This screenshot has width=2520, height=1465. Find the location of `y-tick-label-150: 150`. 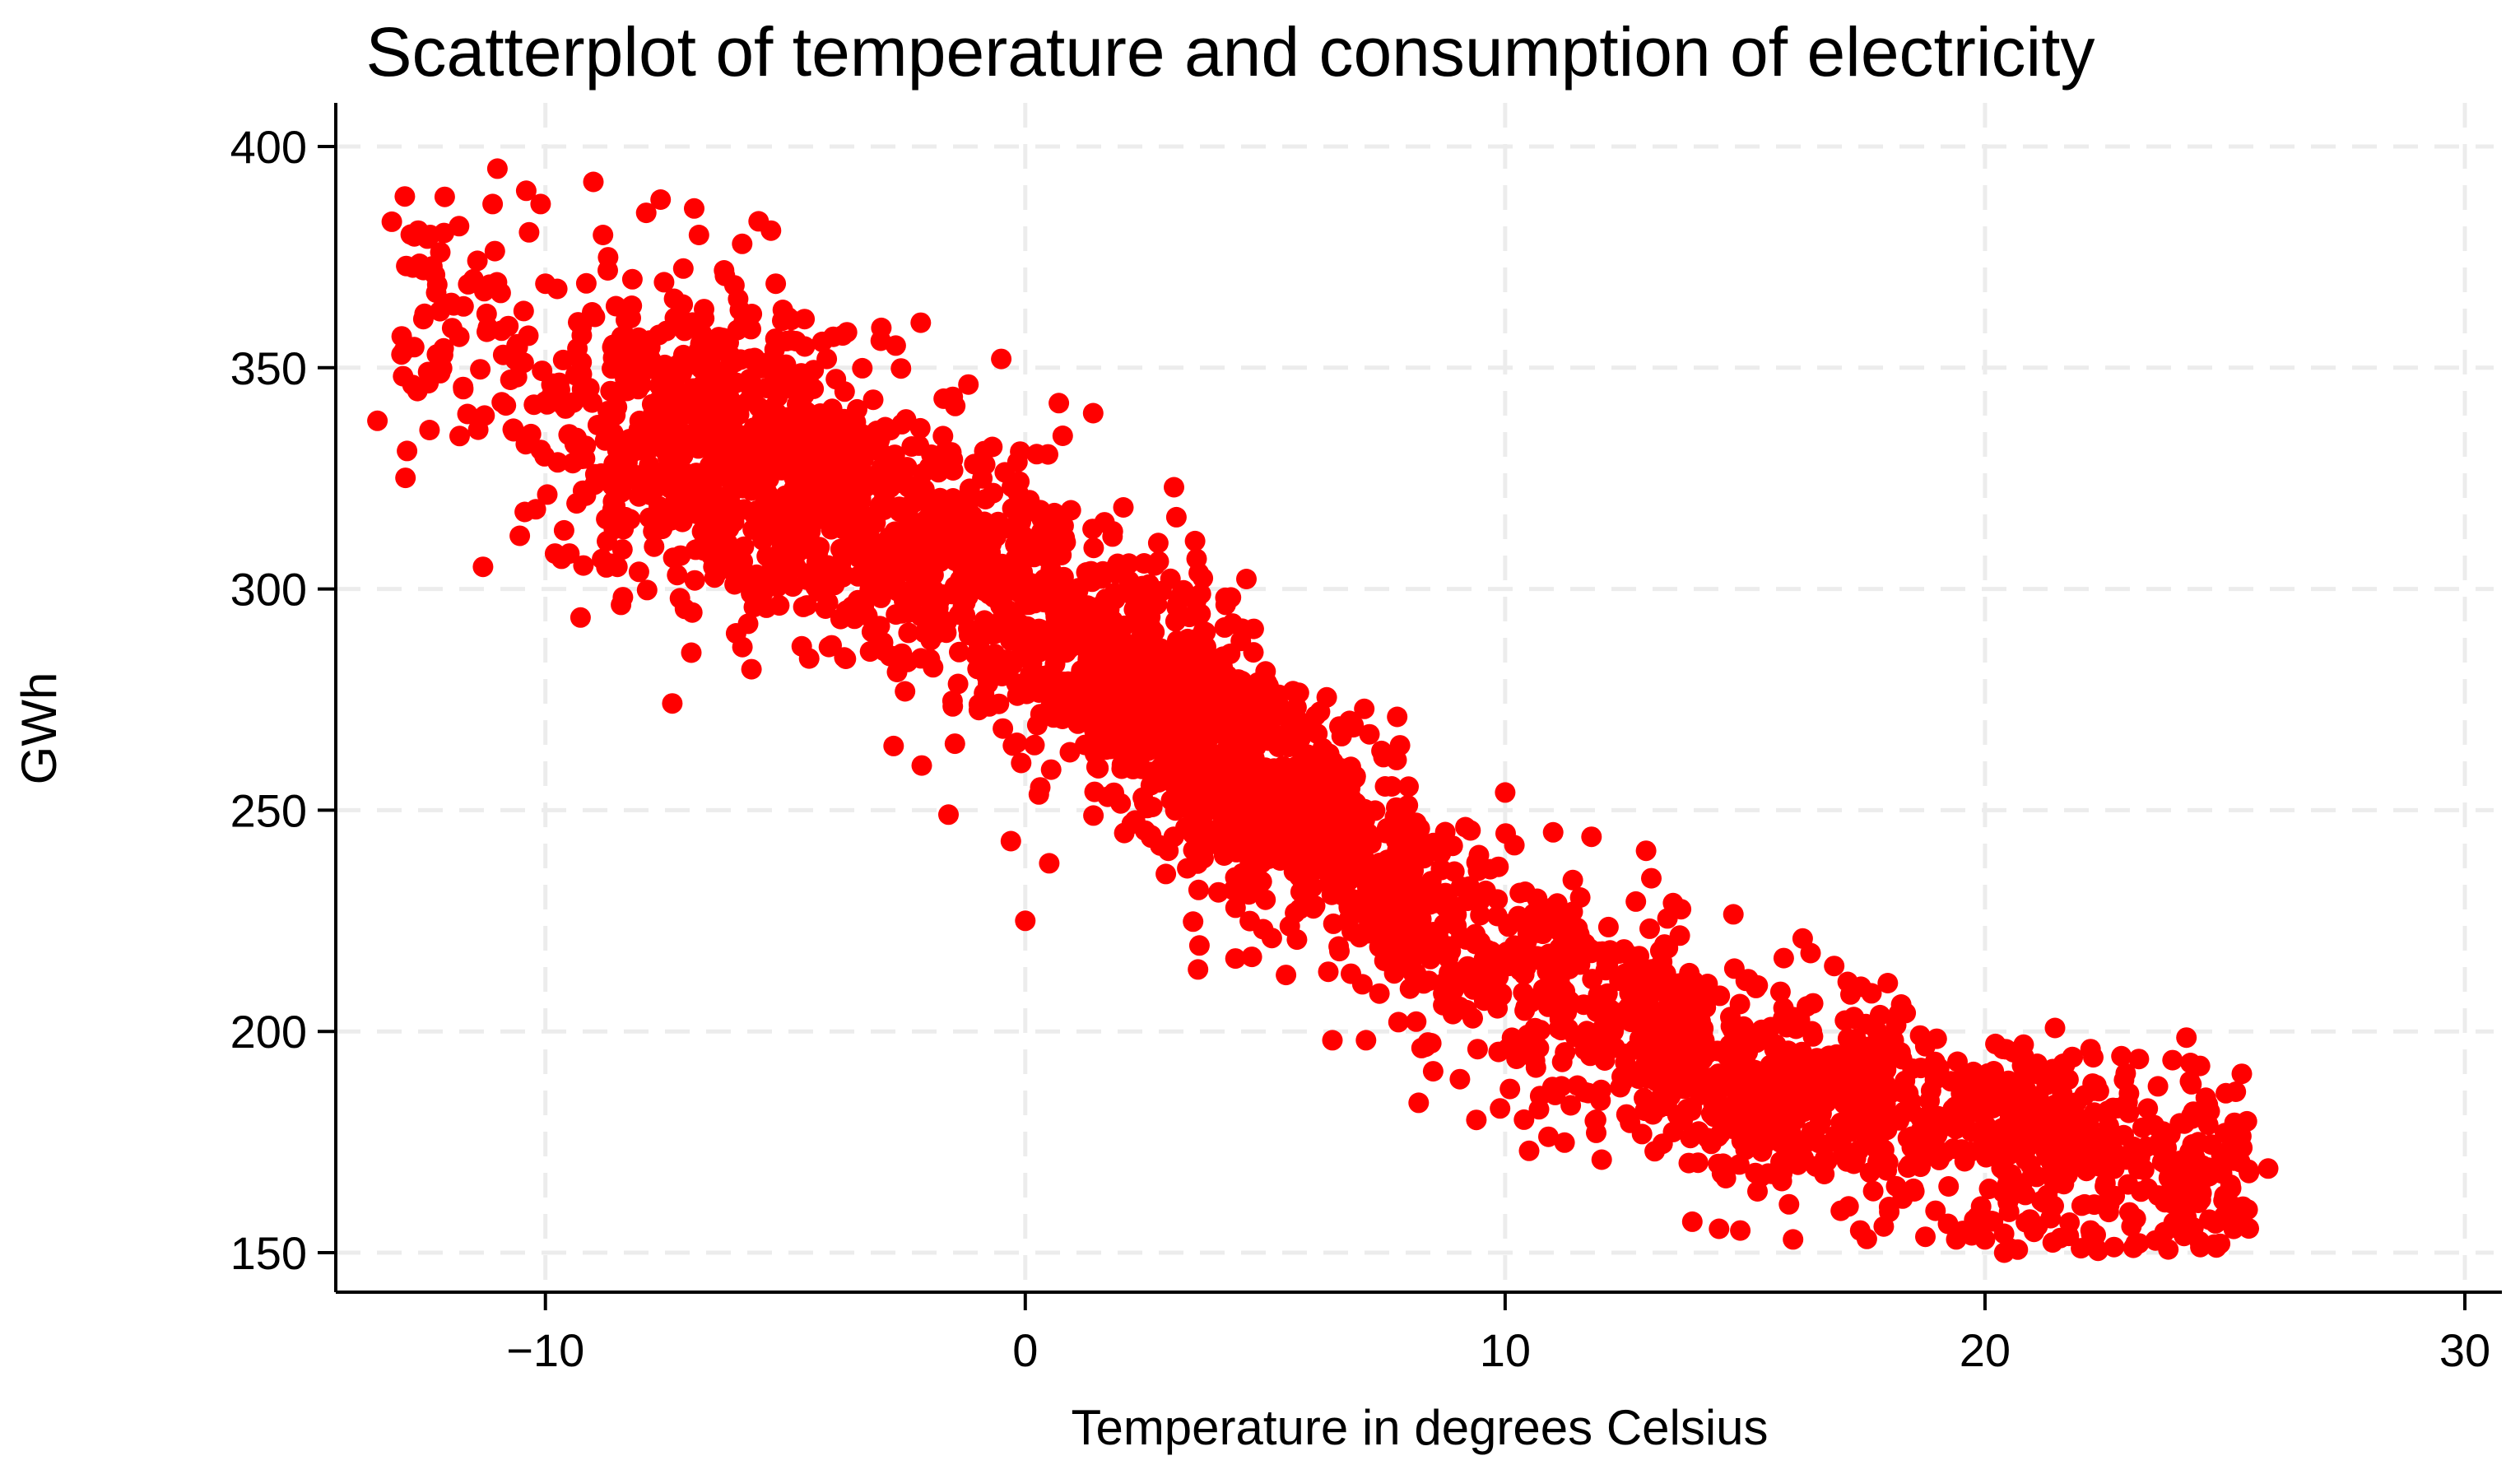

y-tick-label-150: 150 is located at coordinates (268, 1253).